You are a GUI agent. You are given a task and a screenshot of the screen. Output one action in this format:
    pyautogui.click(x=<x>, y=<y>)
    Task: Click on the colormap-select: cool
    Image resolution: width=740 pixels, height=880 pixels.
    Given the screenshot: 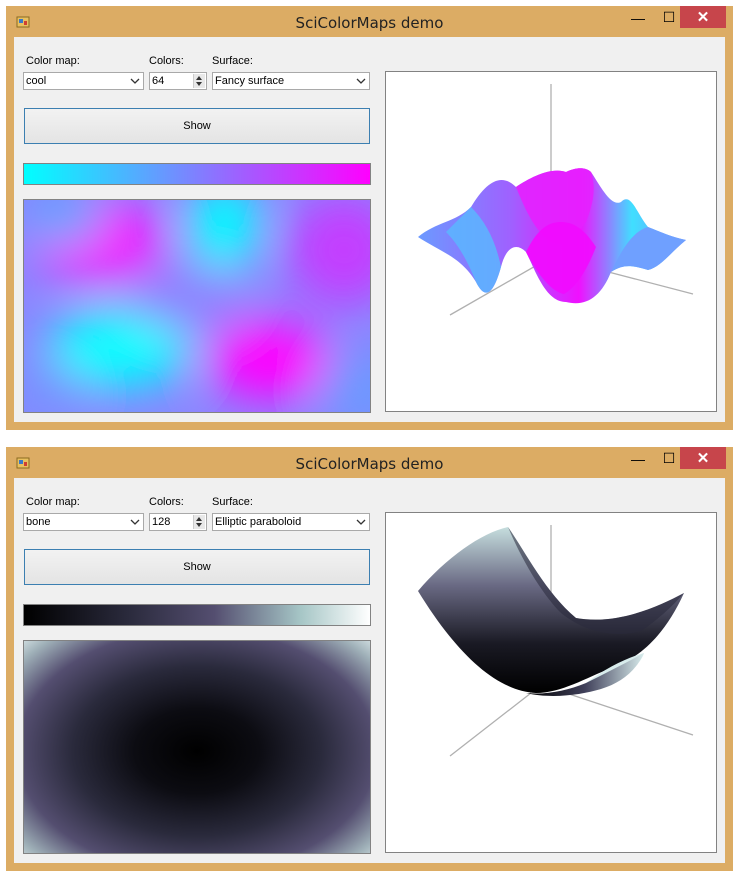 What is the action you would take?
    pyautogui.click(x=83, y=81)
    